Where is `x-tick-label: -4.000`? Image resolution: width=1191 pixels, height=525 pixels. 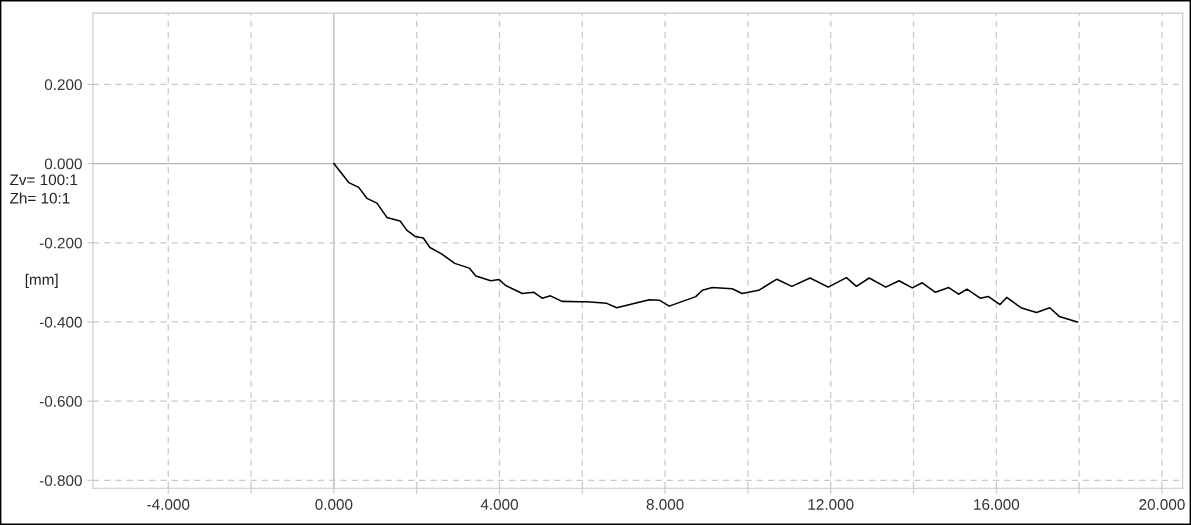 x-tick-label: -4.000 is located at coordinates (168, 504).